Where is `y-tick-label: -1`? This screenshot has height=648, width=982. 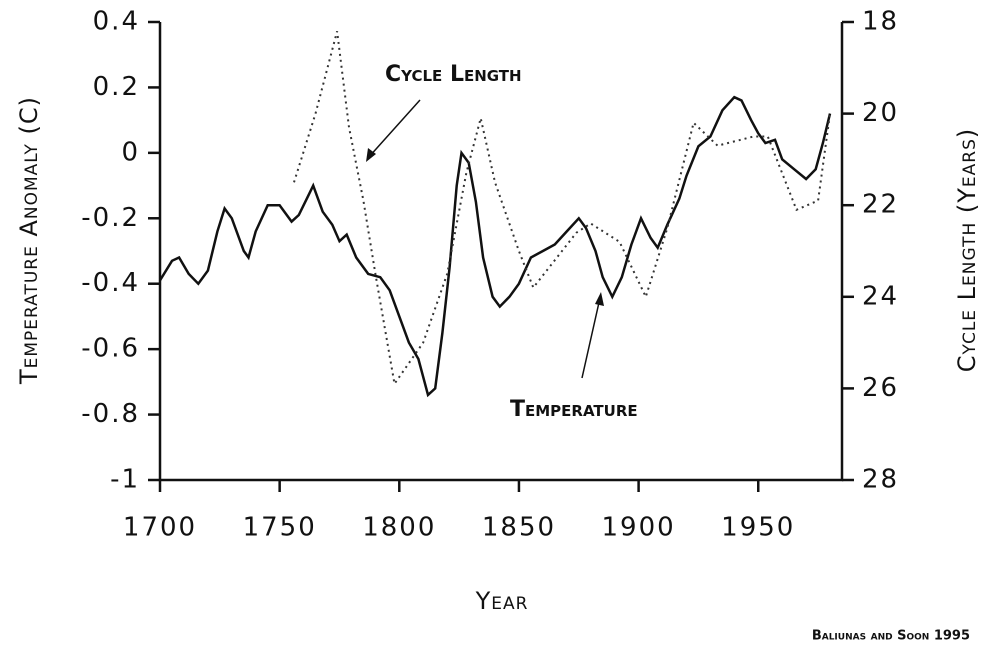
y-tick-label: -1 is located at coordinates (125, 480).